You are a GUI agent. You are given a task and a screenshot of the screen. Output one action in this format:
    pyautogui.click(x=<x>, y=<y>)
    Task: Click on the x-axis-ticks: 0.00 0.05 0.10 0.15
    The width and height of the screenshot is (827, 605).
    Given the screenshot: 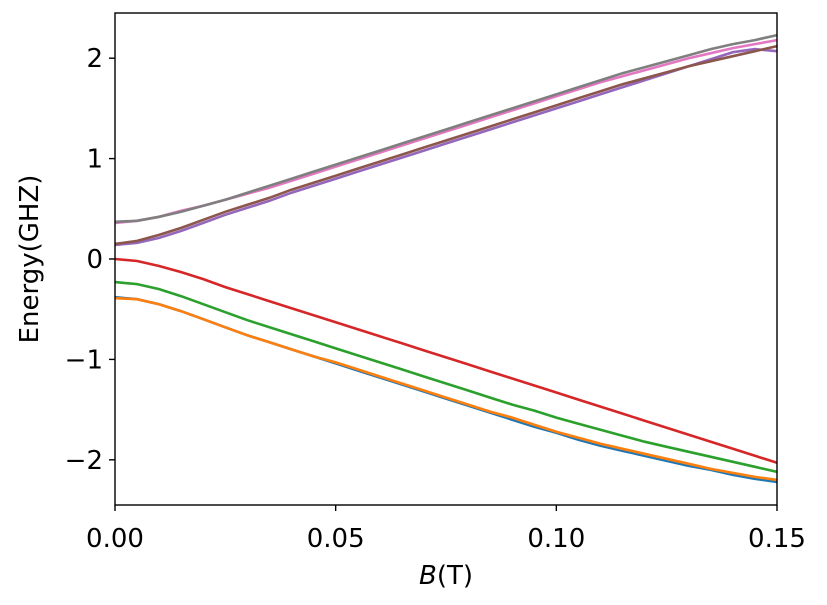 What is the action you would take?
    pyautogui.click(x=446, y=529)
    